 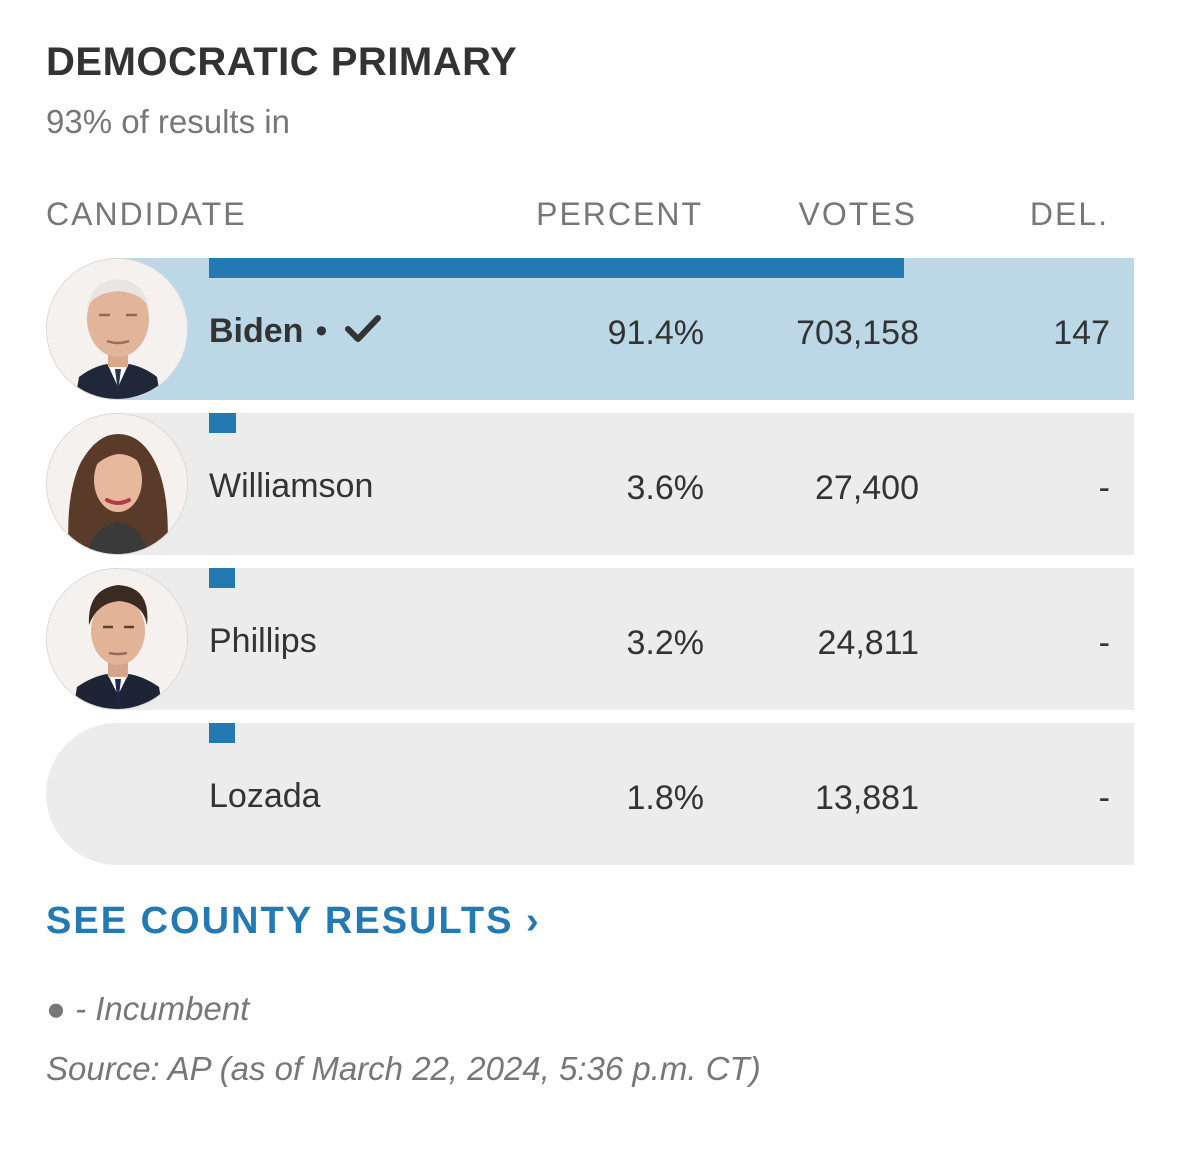 I want to click on header-votes: VOTES, so click(x=857, y=214).